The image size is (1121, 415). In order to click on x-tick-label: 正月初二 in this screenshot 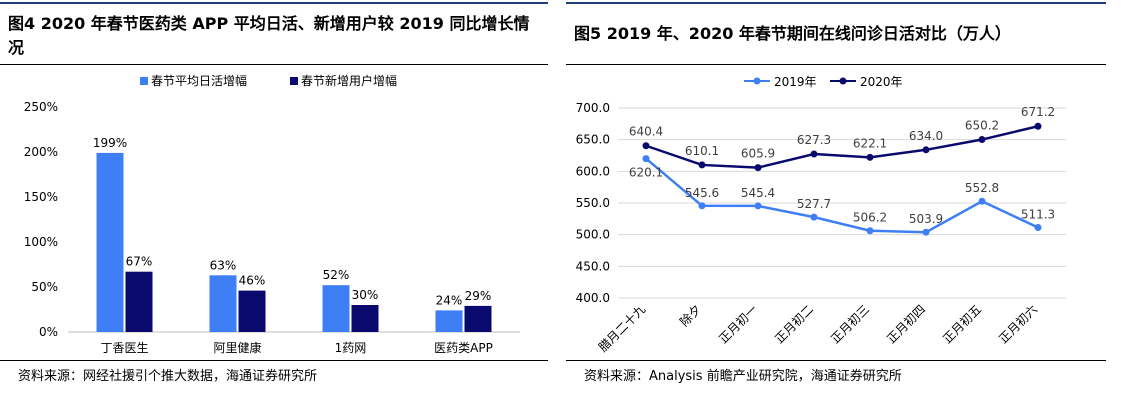, I will do `click(794, 324)`.